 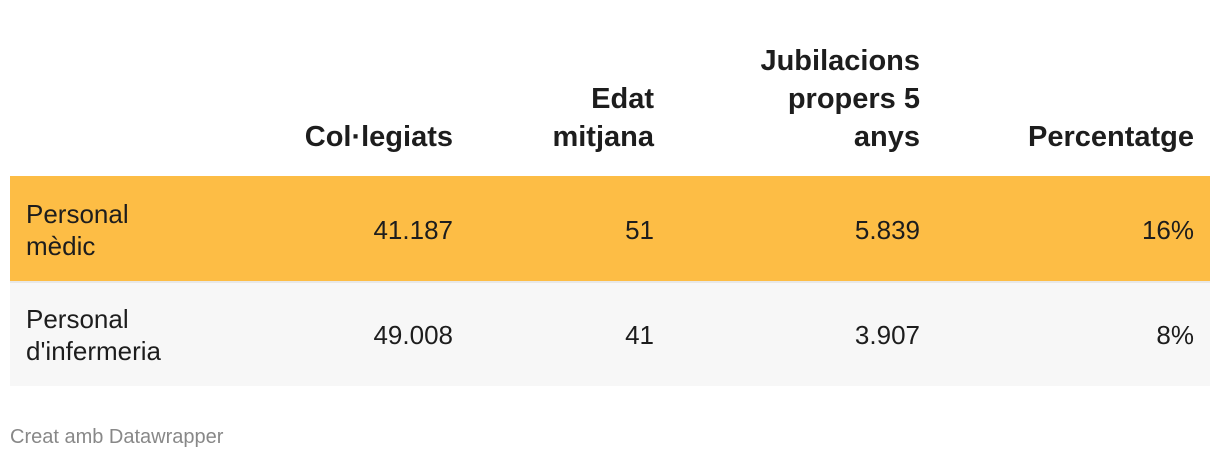 What do you see at coordinates (413, 334) in the screenshot?
I see `cell-collegiats: 49.008` at bounding box center [413, 334].